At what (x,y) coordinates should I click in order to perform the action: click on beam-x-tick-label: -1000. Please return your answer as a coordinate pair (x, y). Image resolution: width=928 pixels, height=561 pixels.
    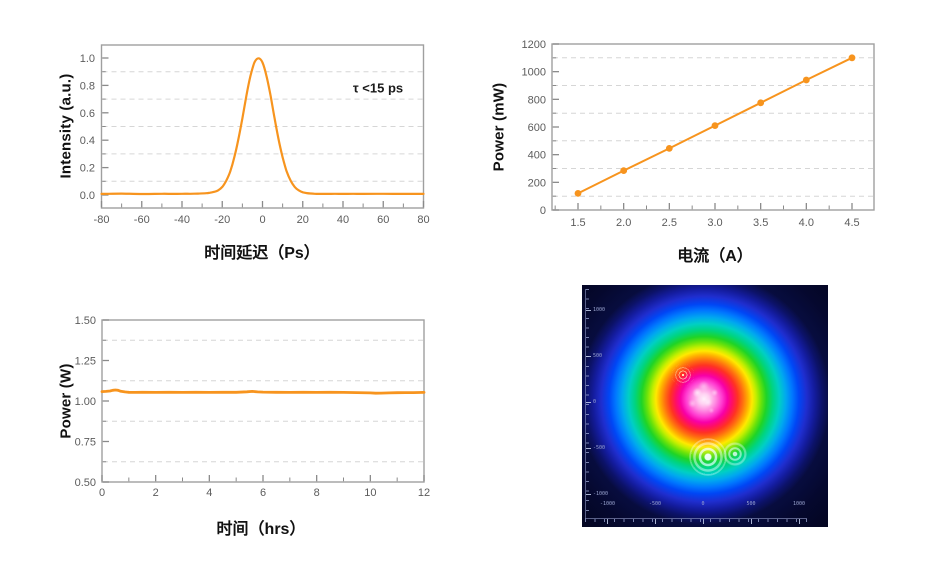
    Looking at the image, I should click on (608, 504).